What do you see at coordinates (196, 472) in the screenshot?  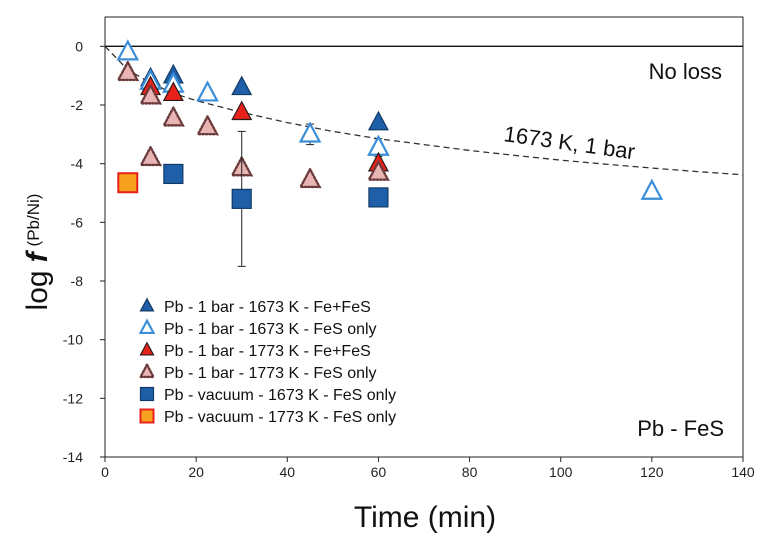 I see `x-tick-label: 20` at bounding box center [196, 472].